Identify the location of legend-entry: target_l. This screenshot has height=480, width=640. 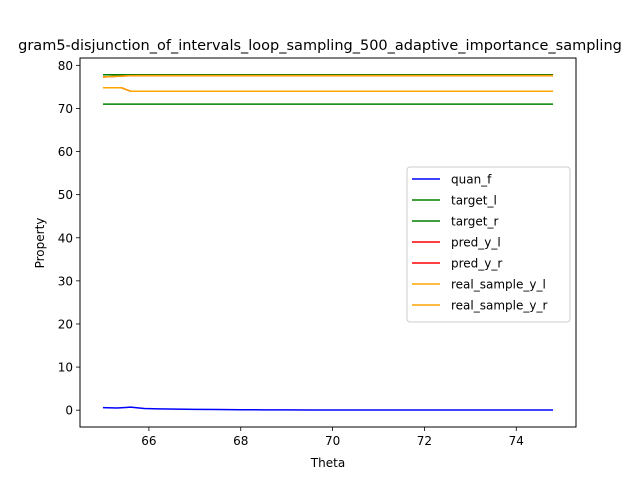
(474, 201).